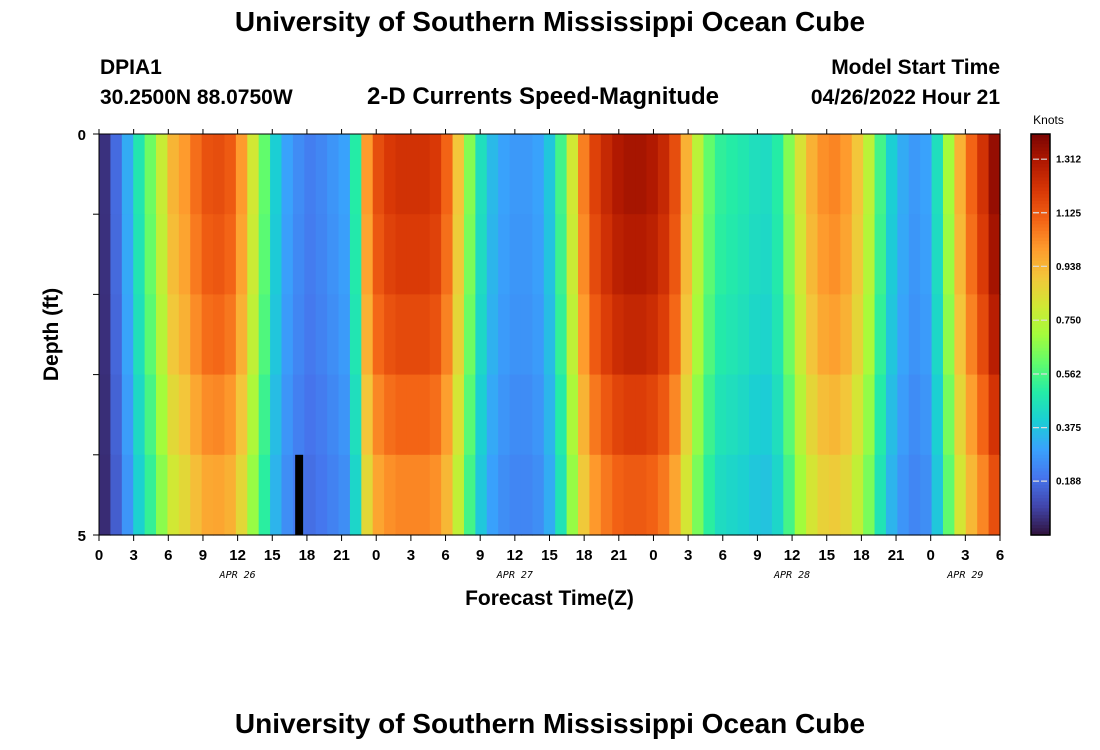  What do you see at coordinates (584, 555) in the screenshot?
I see `x-tick-label: 18` at bounding box center [584, 555].